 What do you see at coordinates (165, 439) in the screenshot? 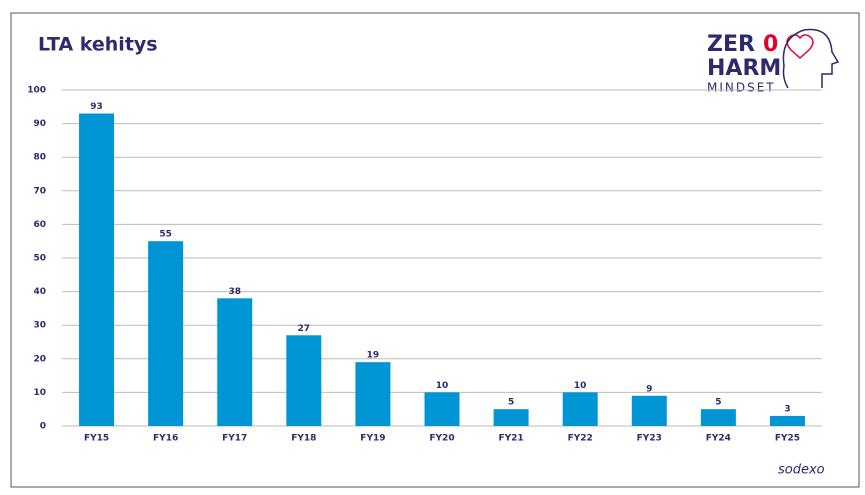
I see `x-tick-label: FY16` at bounding box center [165, 439].